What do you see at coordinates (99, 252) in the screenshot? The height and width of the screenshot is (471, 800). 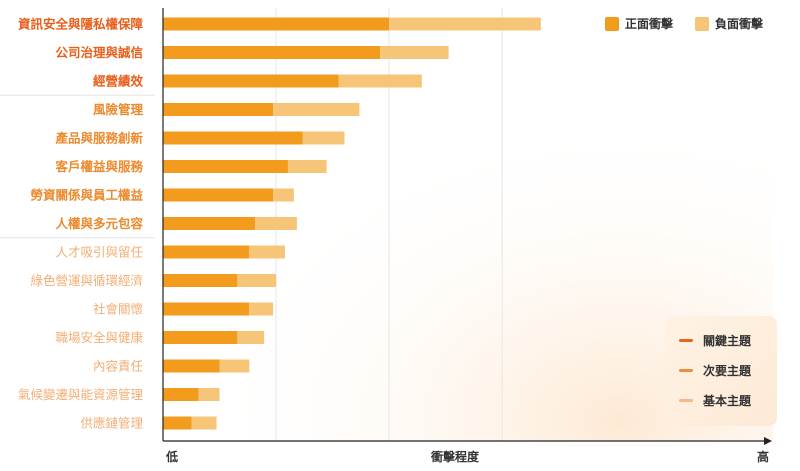 I see `category-label: 人才吸引與留任` at bounding box center [99, 252].